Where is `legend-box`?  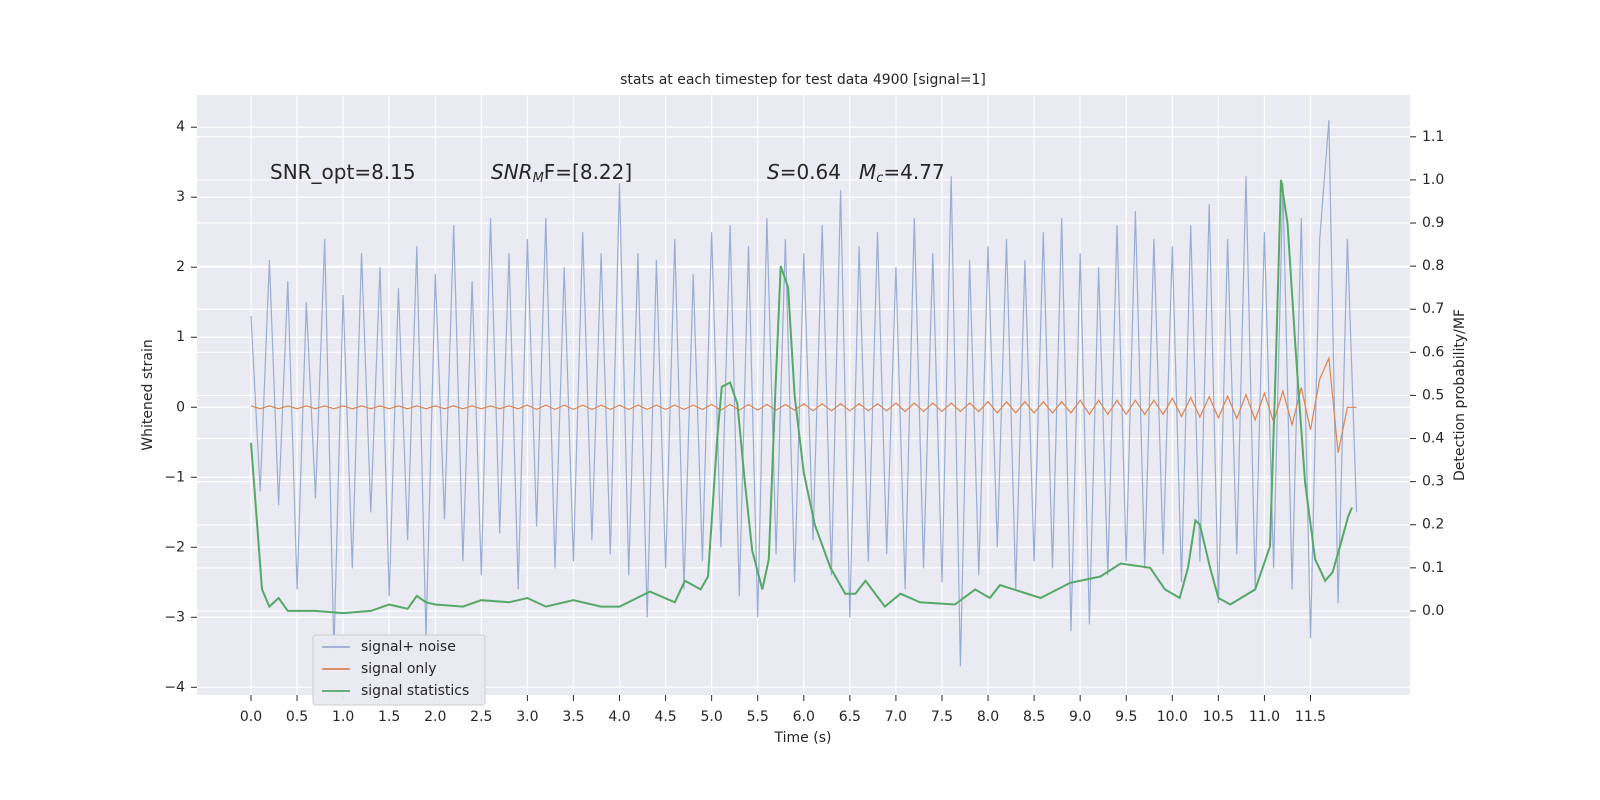
legend-box is located at coordinates (399, 670).